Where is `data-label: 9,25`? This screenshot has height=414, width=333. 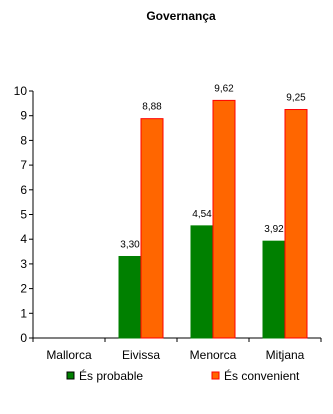 data-label: 9,25 is located at coordinates (296, 98).